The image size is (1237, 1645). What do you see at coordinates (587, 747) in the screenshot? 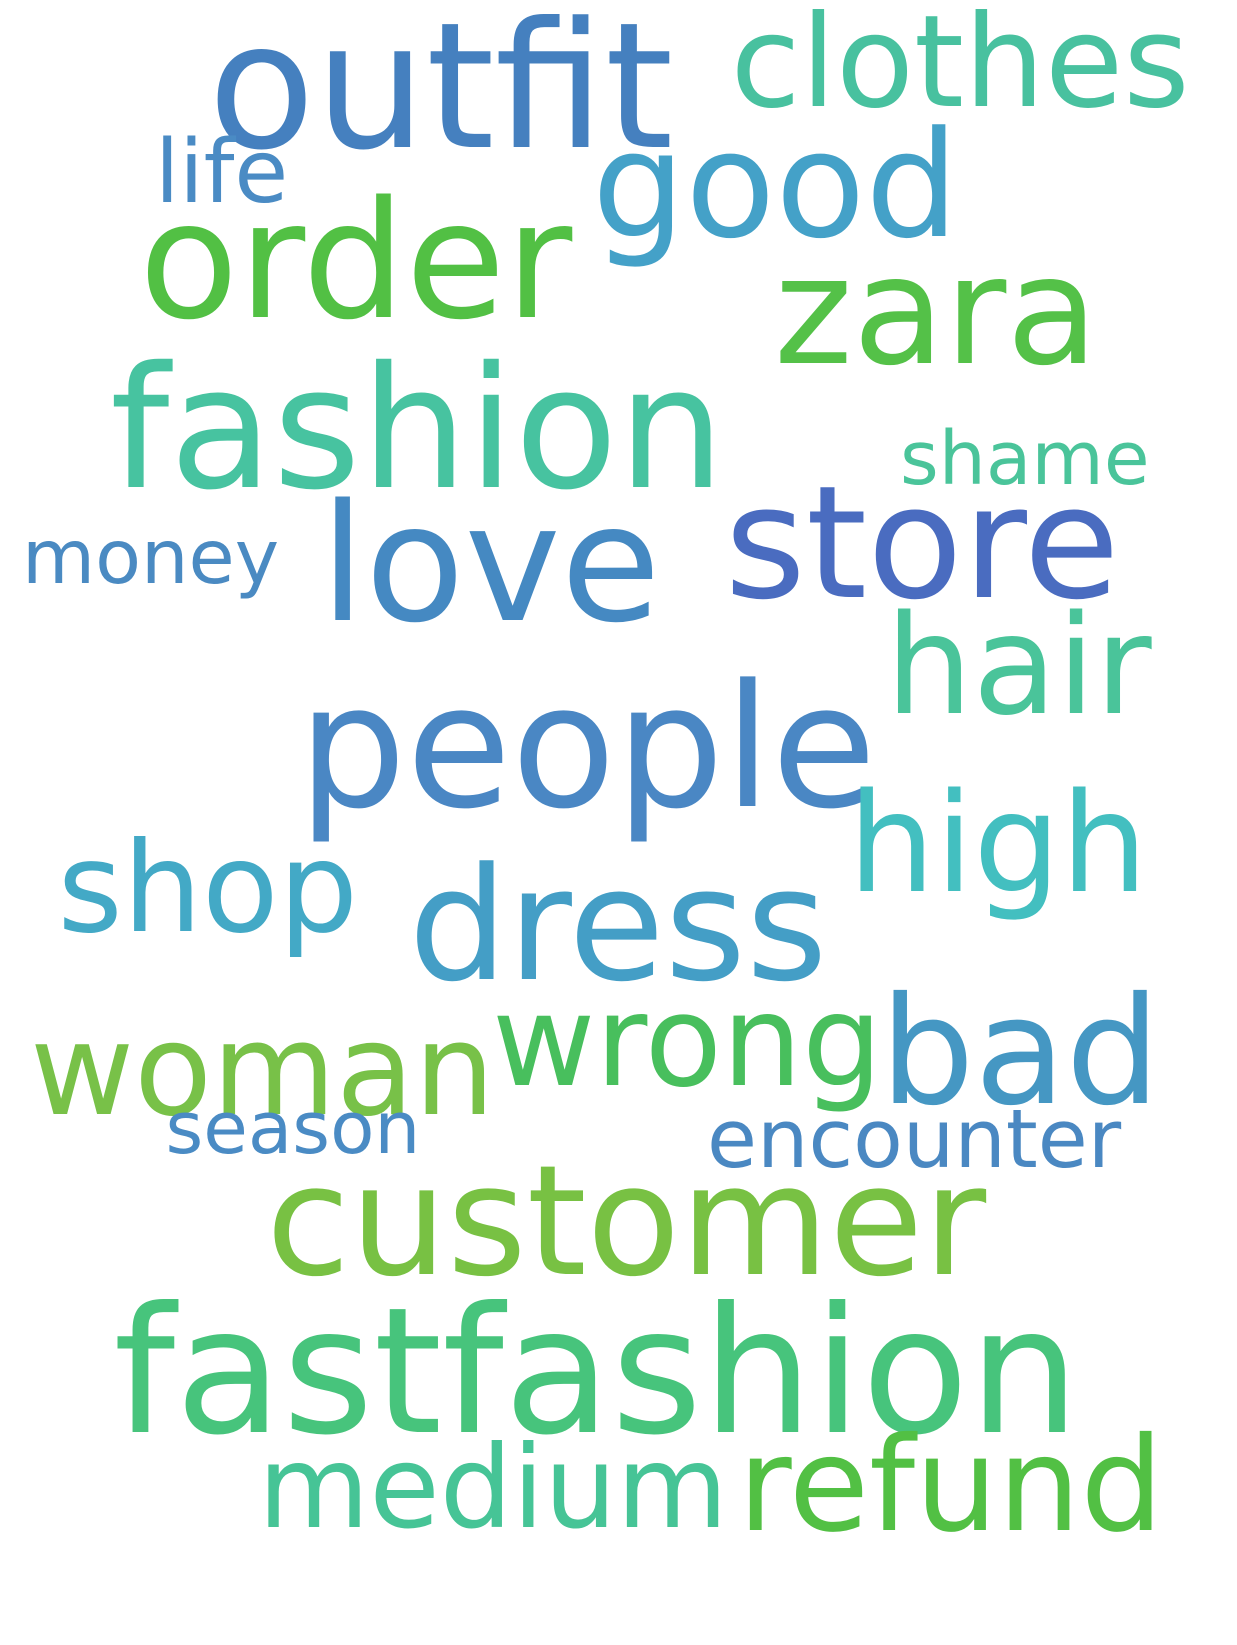
I see `word-people: people` at bounding box center [587, 747].